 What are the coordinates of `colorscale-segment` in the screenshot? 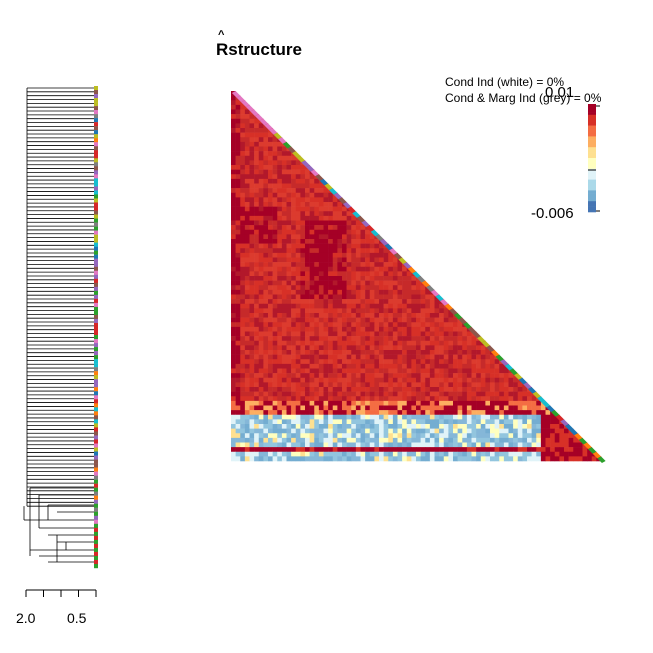 It's located at (592, 127).